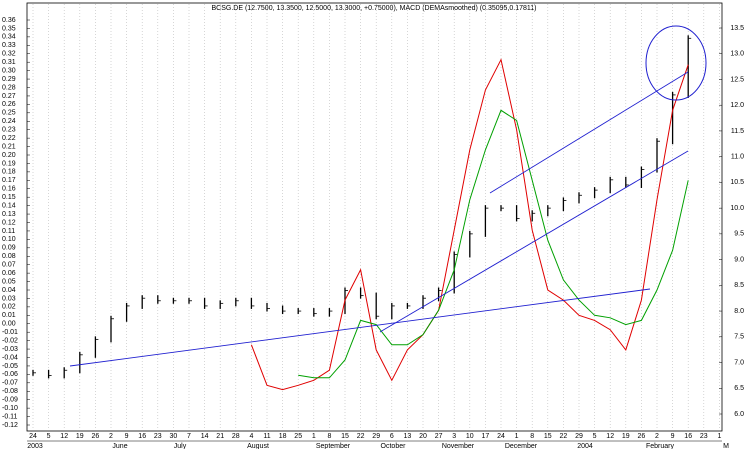 The width and height of the screenshot is (746, 449). What do you see at coordinates (10, 332) in the screenshot?
I see `y-tick-label: -0.01` at bounding box center [10, 332].